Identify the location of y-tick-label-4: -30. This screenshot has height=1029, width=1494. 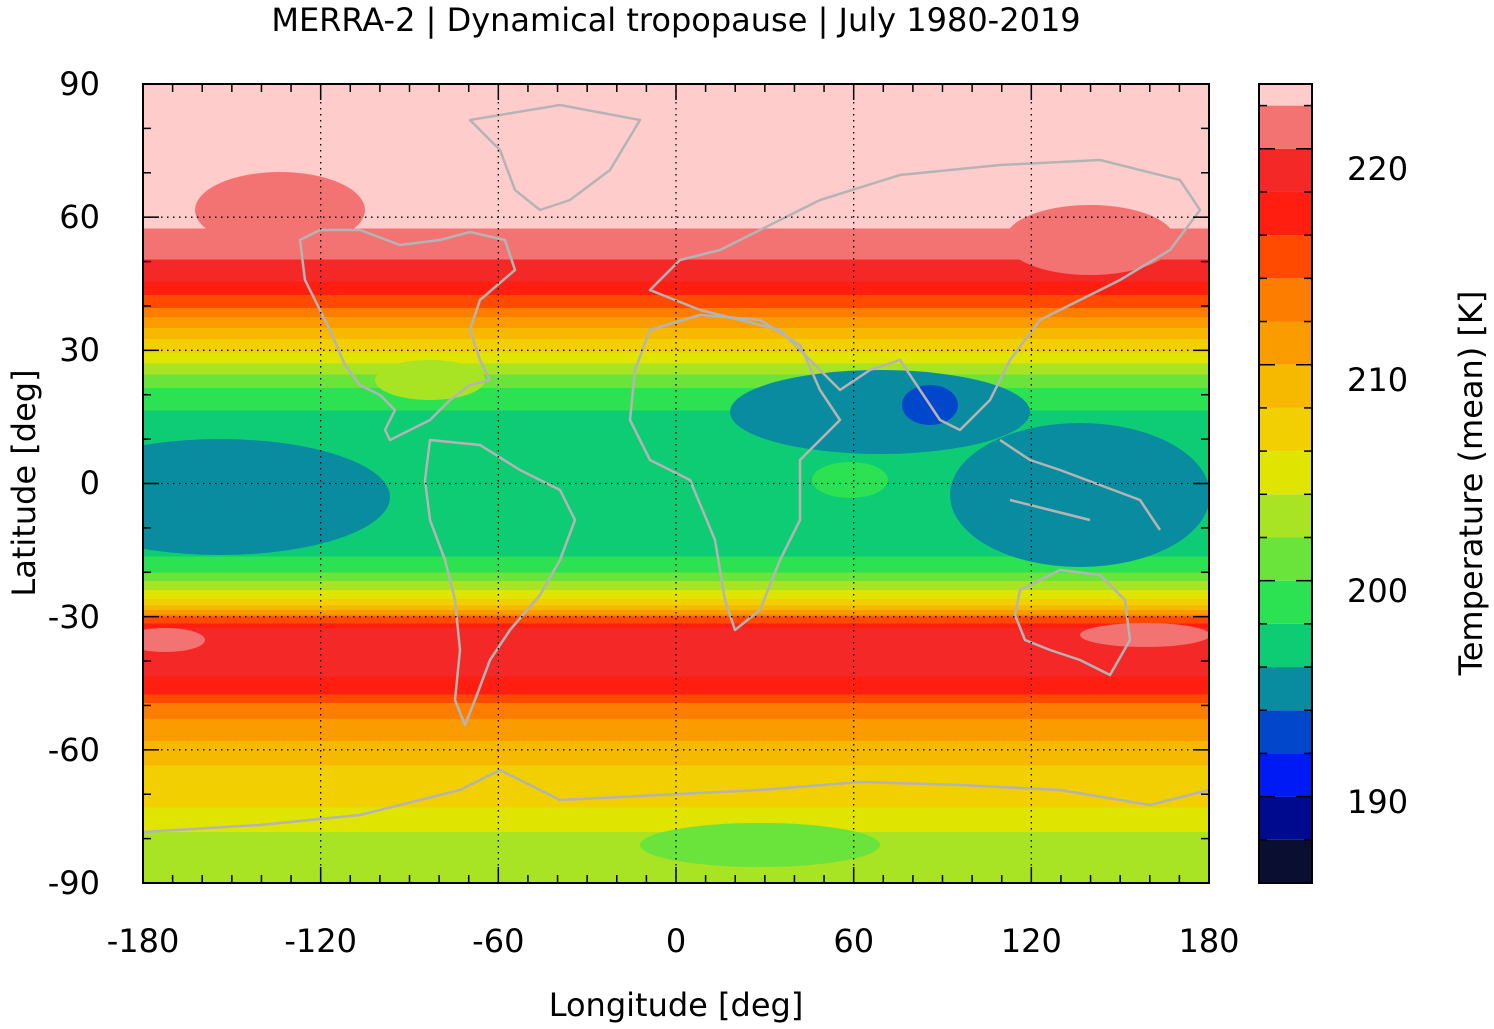
(74, 617).